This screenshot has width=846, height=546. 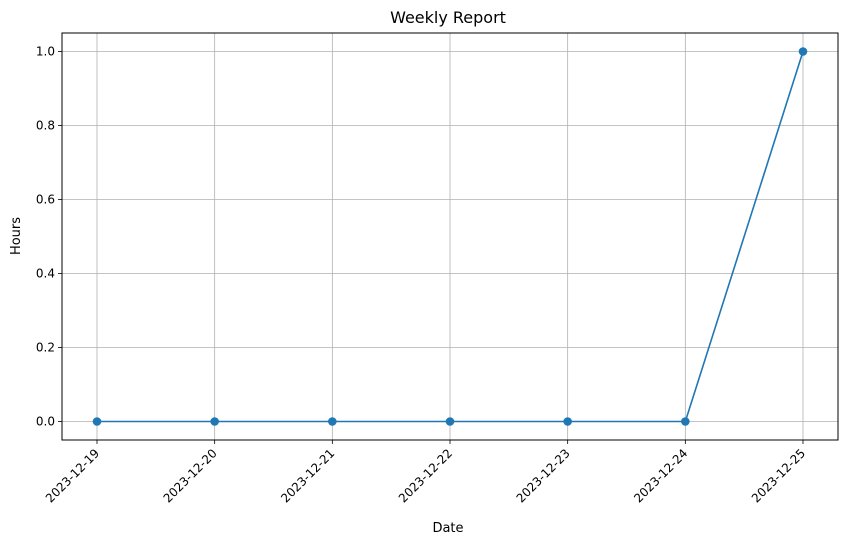 What do you see at coordinates (45, 422) in the screenshot?
I see `y-tick-label: 0.0` at bounding box center [45, 422].